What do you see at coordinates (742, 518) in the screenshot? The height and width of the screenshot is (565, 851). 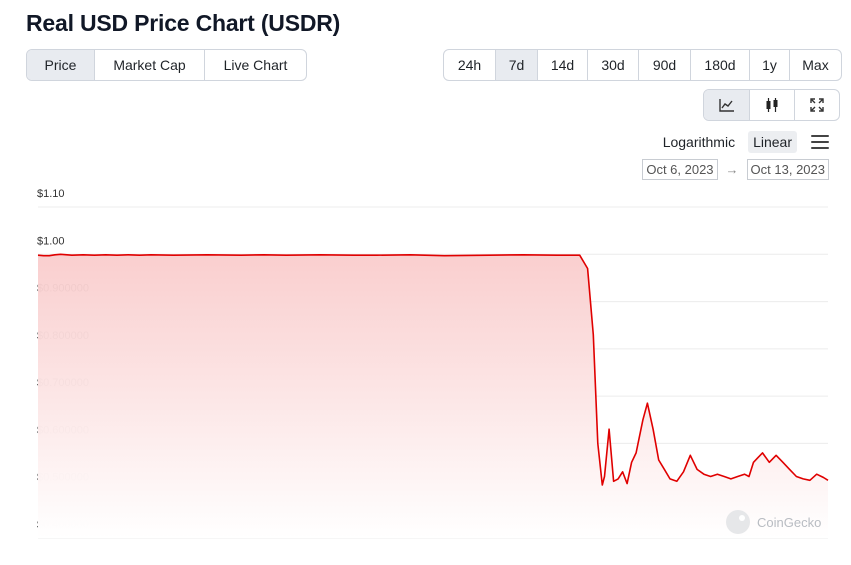 I see `coingecko-logo-eye-icon` at bounding box center [742, 518].